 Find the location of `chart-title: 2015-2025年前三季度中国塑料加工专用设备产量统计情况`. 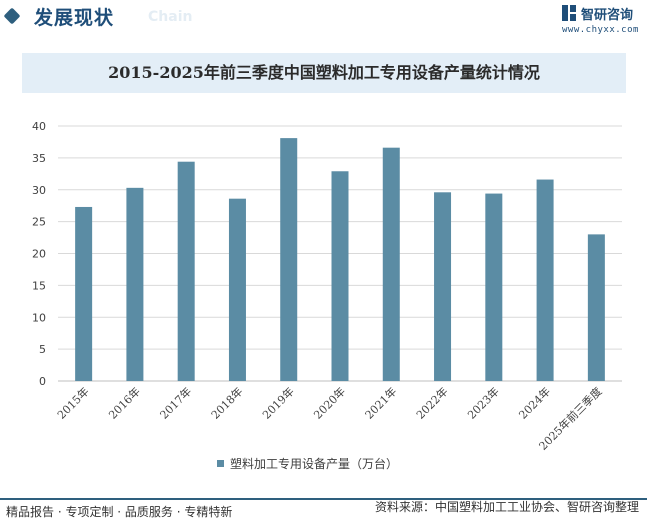

chart-title: 2015-2025年前三季度中国塑料加工专用设备产量统计情况 is located at coordinates (324, 72).